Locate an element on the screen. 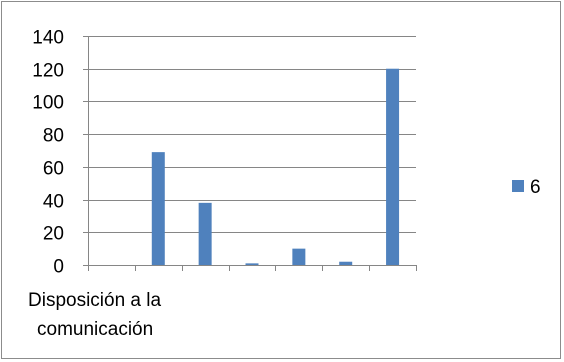  y-tick-label: 40 is located at coordinates (53, 202).